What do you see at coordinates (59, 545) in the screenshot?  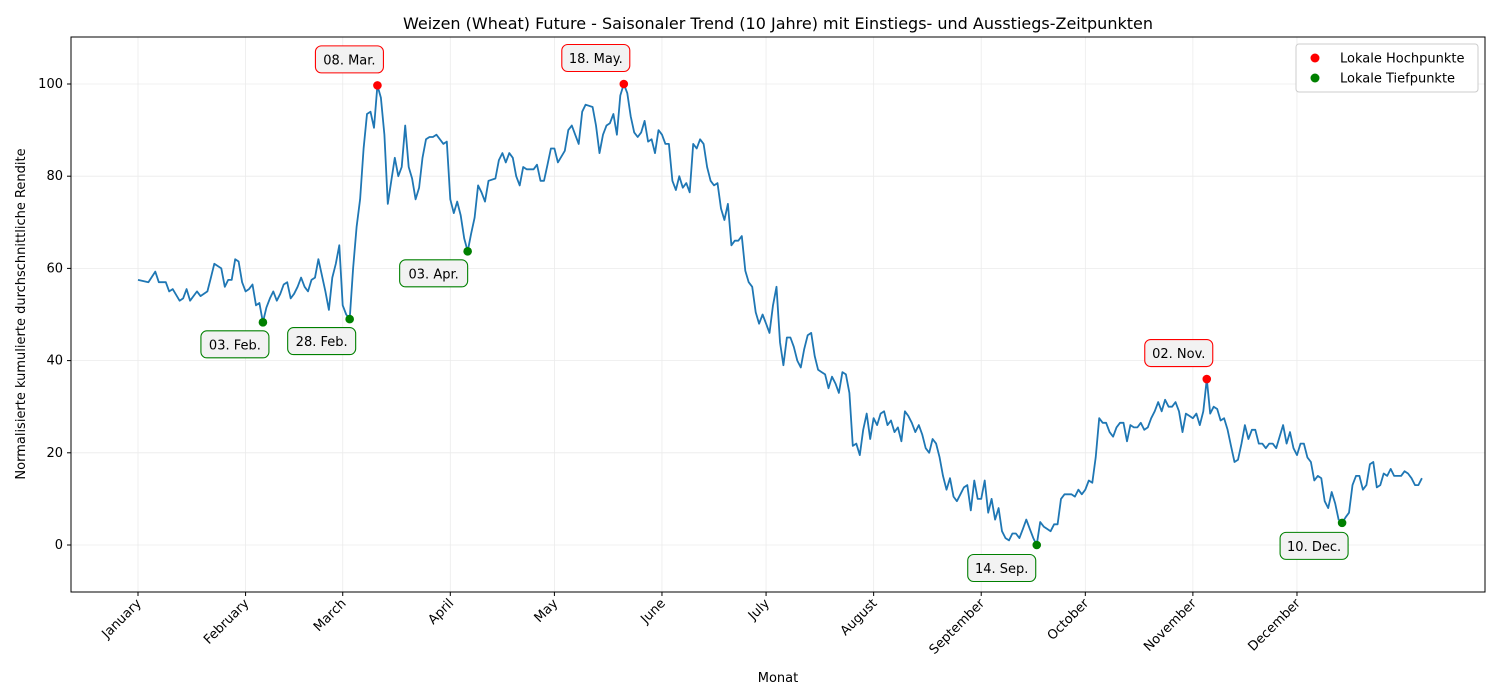 I see `y-tick-label: 0` at bounding box center [59, 545].